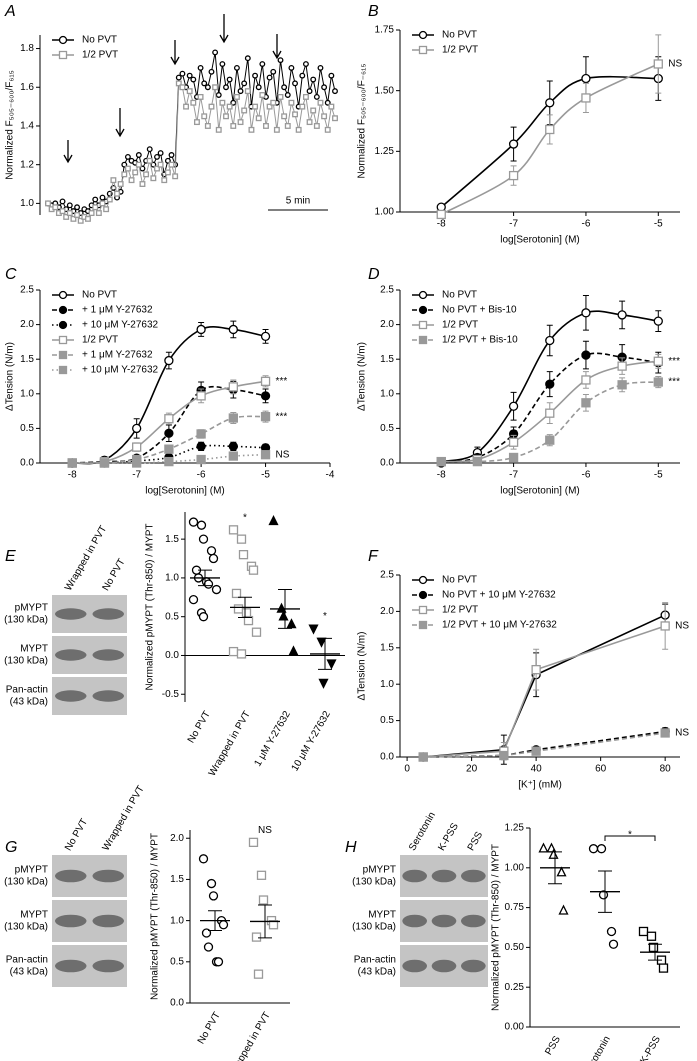  I want to click on legend-label: + 10 μM Y-27632, so click(120, 325).